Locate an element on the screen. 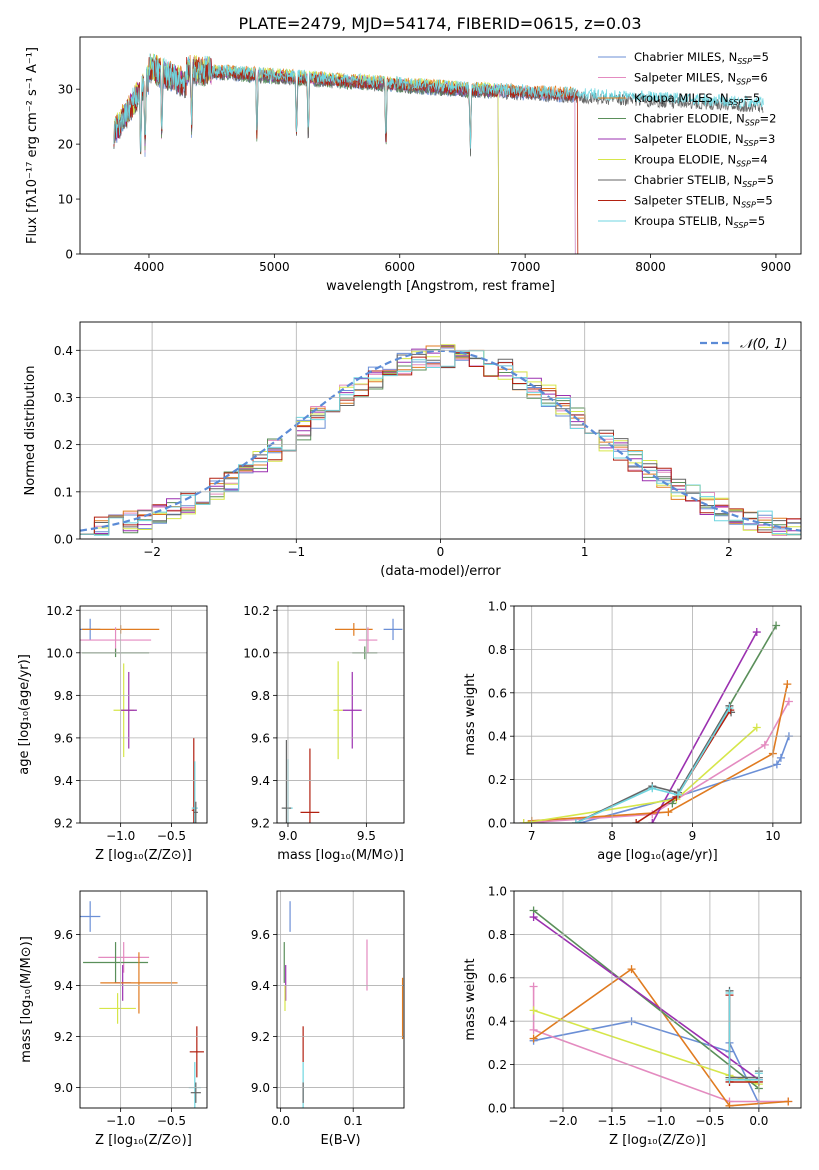 The image size is (819, 1170). residuals-x-tick-label: −2 is located at coordinates (152, 552).